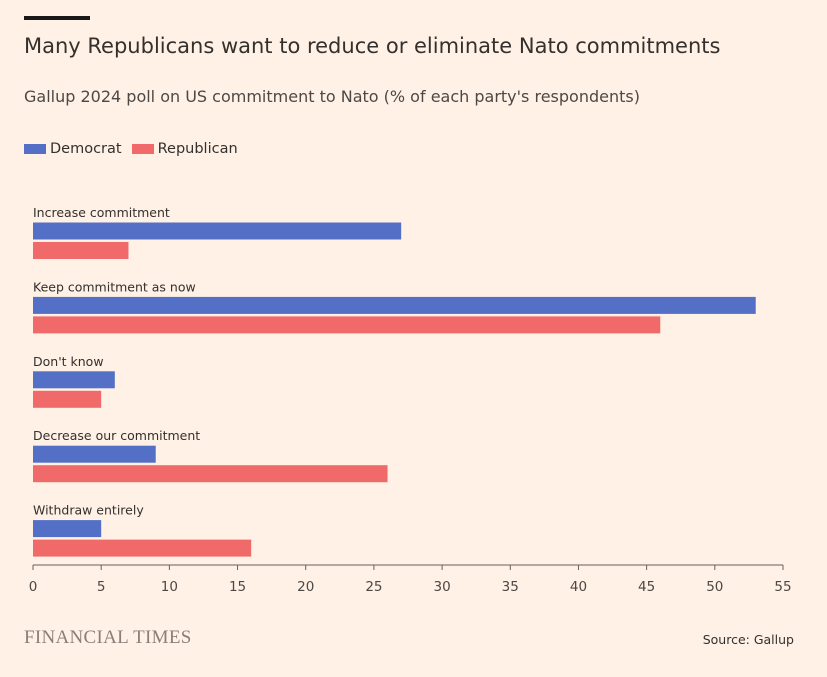 Image resolution: width=827 pixels, height=677 pixels. I want to click on legend-swatch-democrat, so click(35, 149).